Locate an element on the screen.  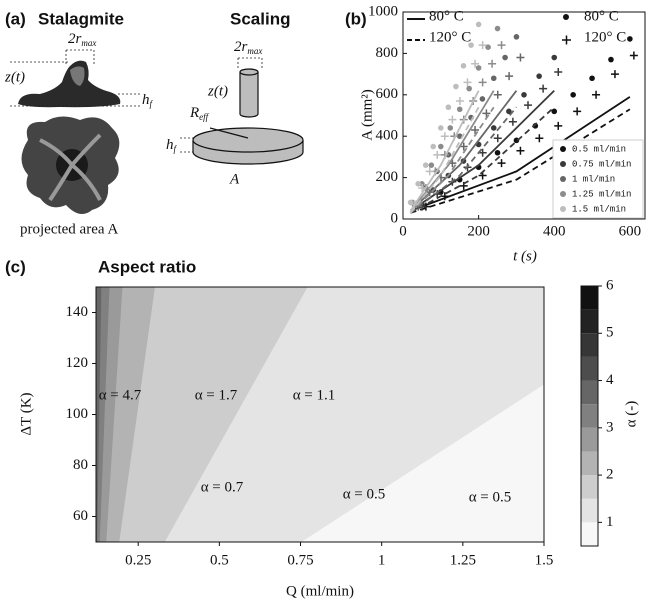
y-axis-label: A (mm²) is located at coordinates (367, 115).